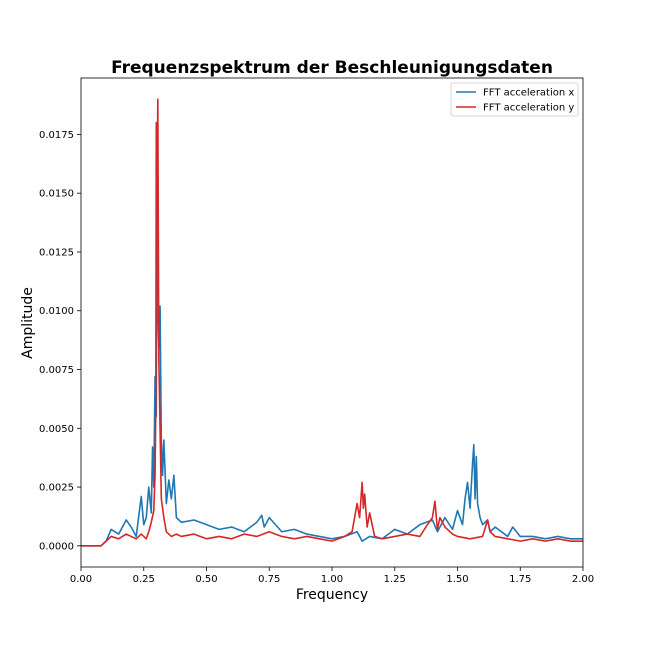 Image resolution: width=648 pixels, height=648 pixels. I want to click on y-tick-label: 0.0150, so click(56, 194).